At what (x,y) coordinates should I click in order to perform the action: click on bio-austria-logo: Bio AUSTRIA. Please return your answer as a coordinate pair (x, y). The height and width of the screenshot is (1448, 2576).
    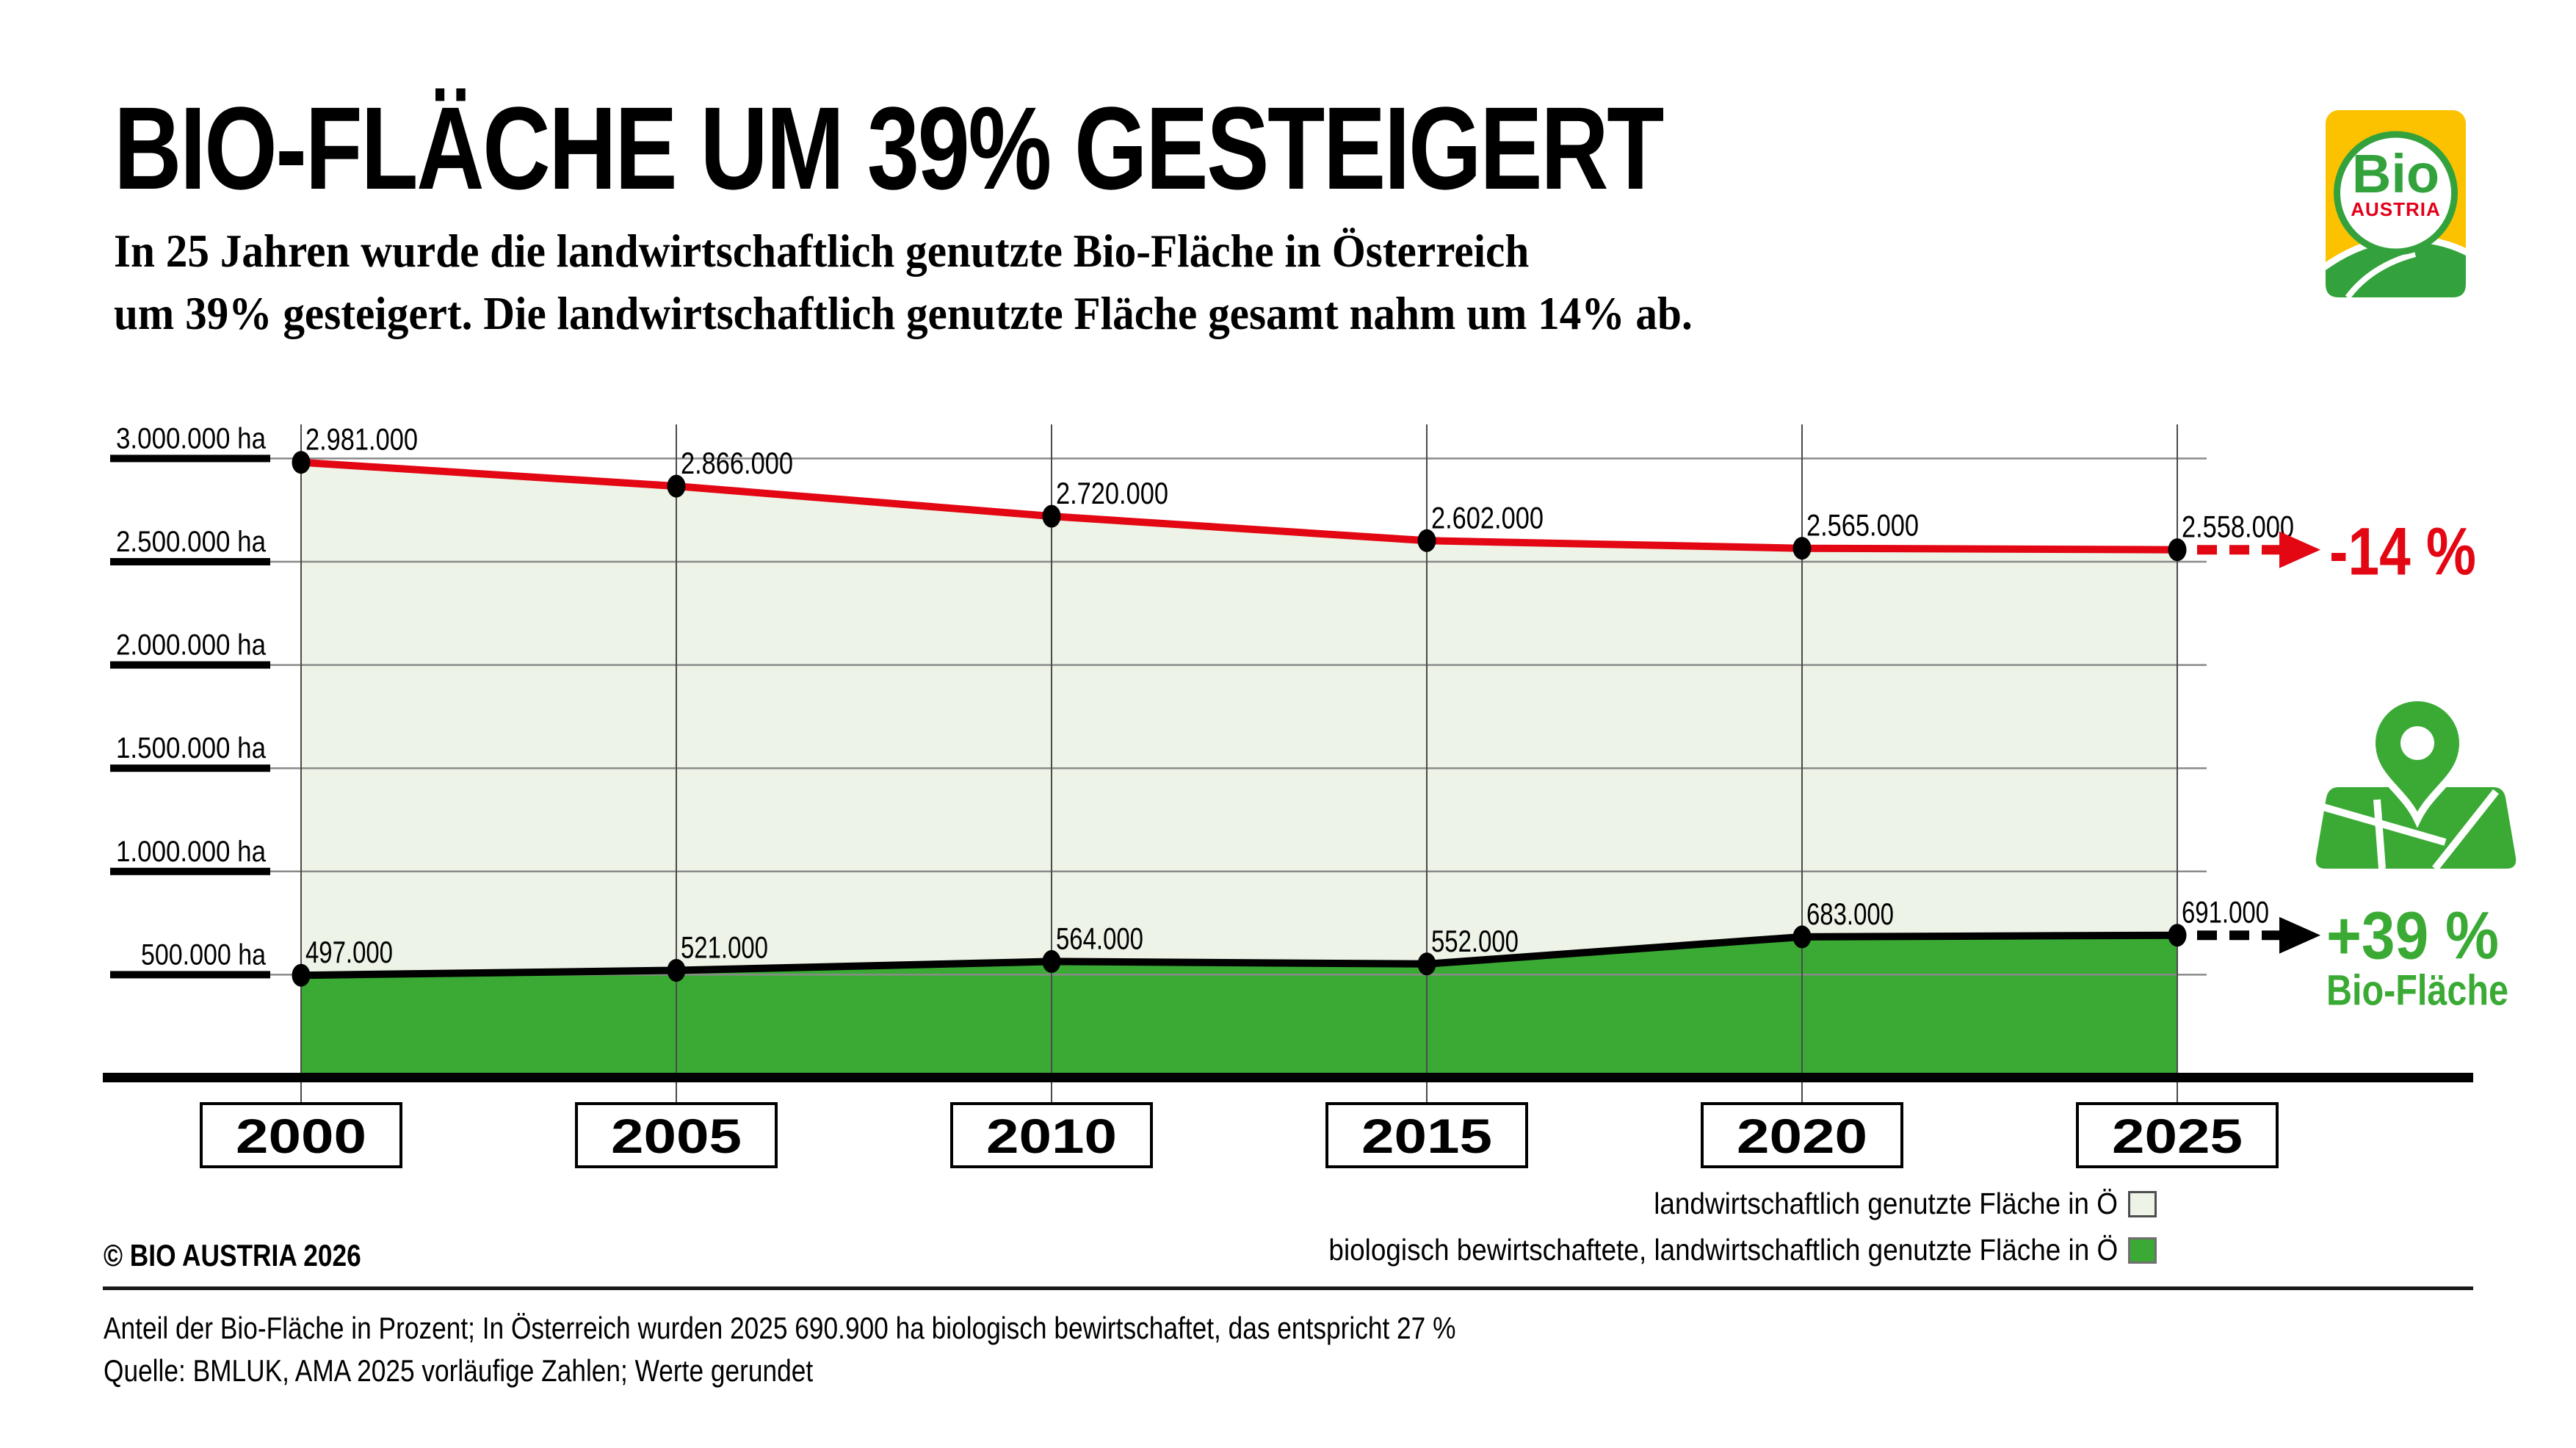
    Looking at the image, I should click on (2396, 204).